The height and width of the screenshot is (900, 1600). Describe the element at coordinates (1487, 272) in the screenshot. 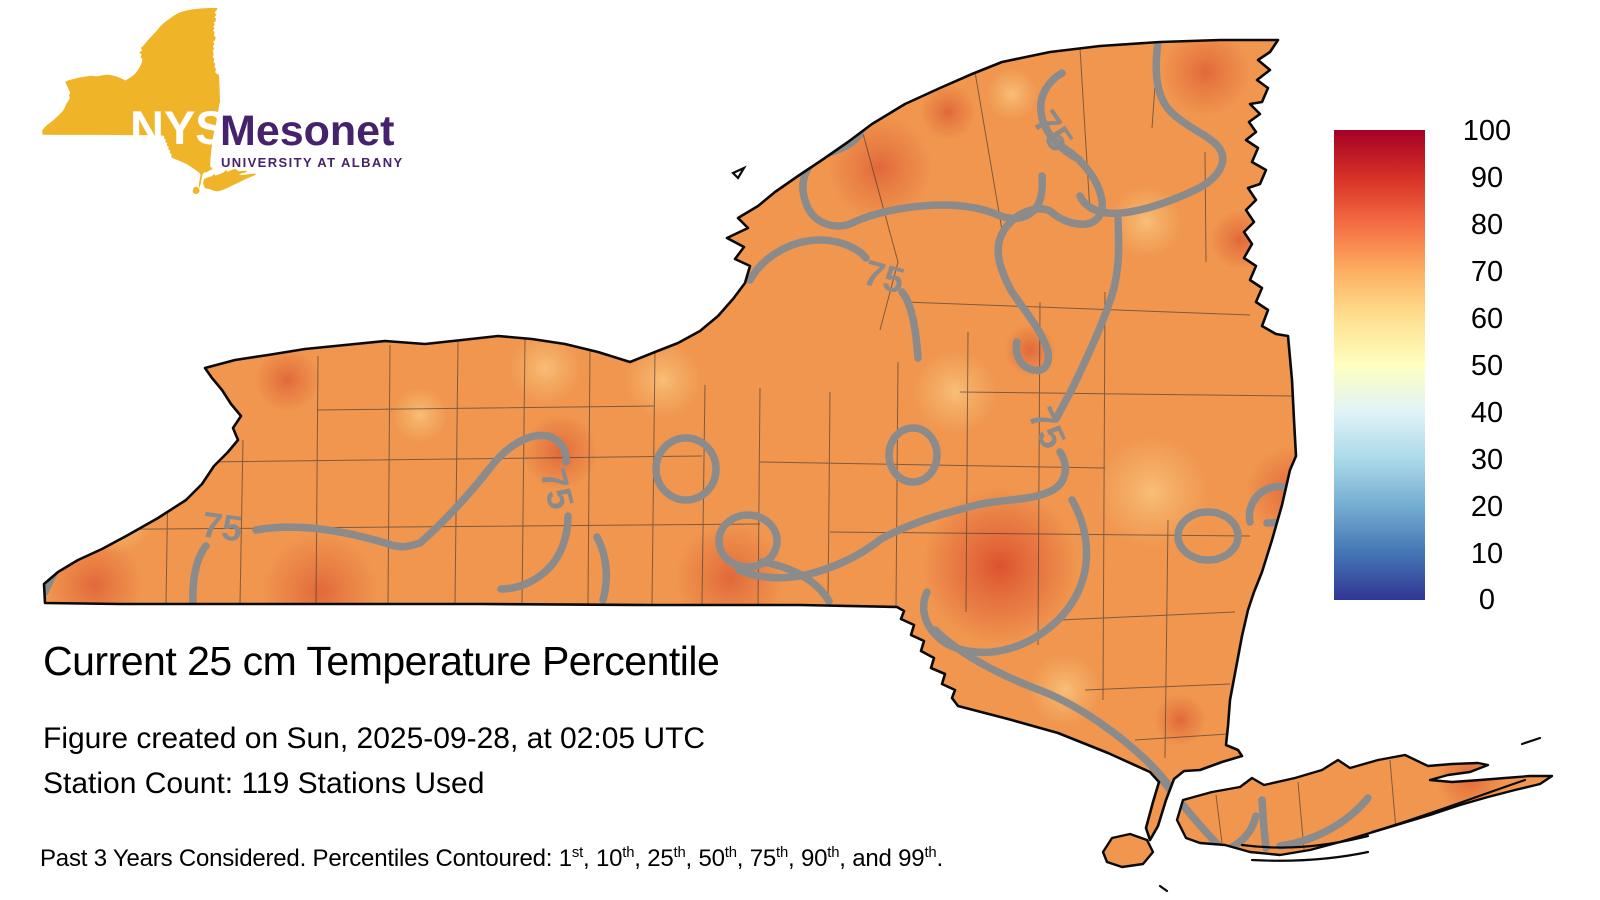

I see `colorbar-tick-label: 70` at that location.